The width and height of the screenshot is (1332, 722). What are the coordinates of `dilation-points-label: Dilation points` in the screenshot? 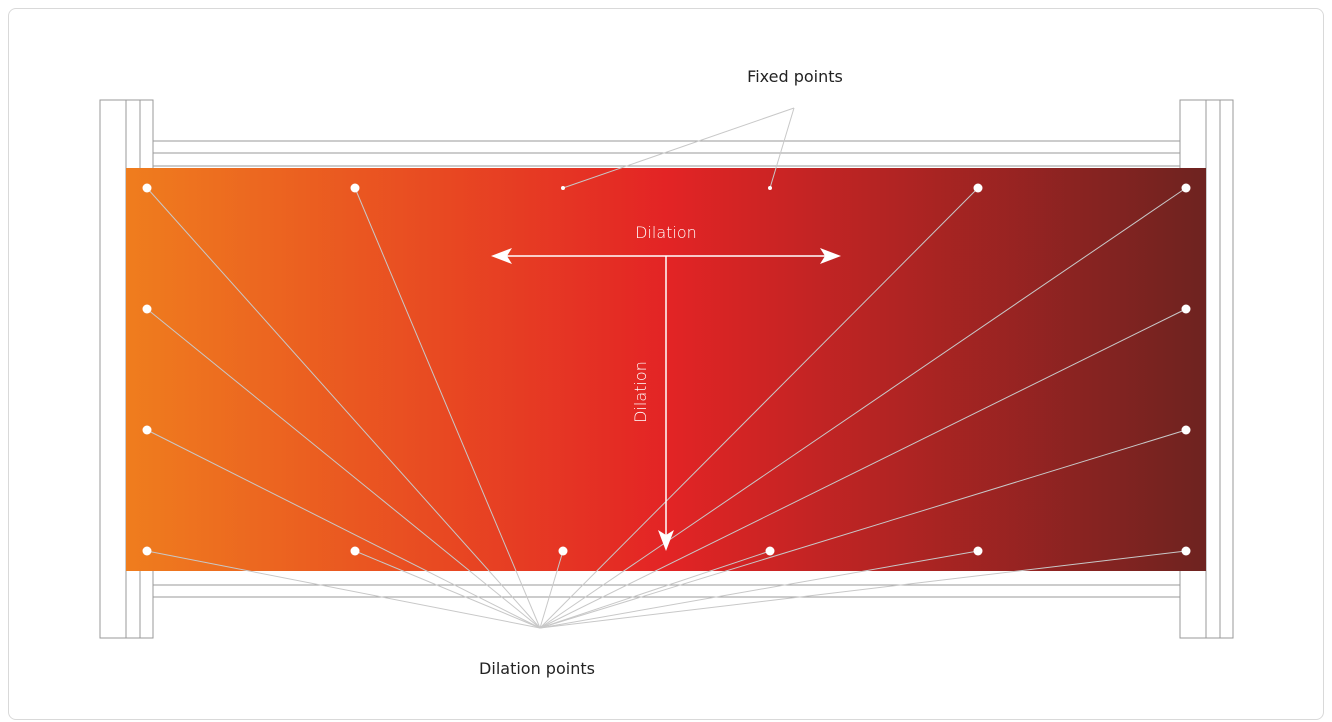 It's located at (537, 668).